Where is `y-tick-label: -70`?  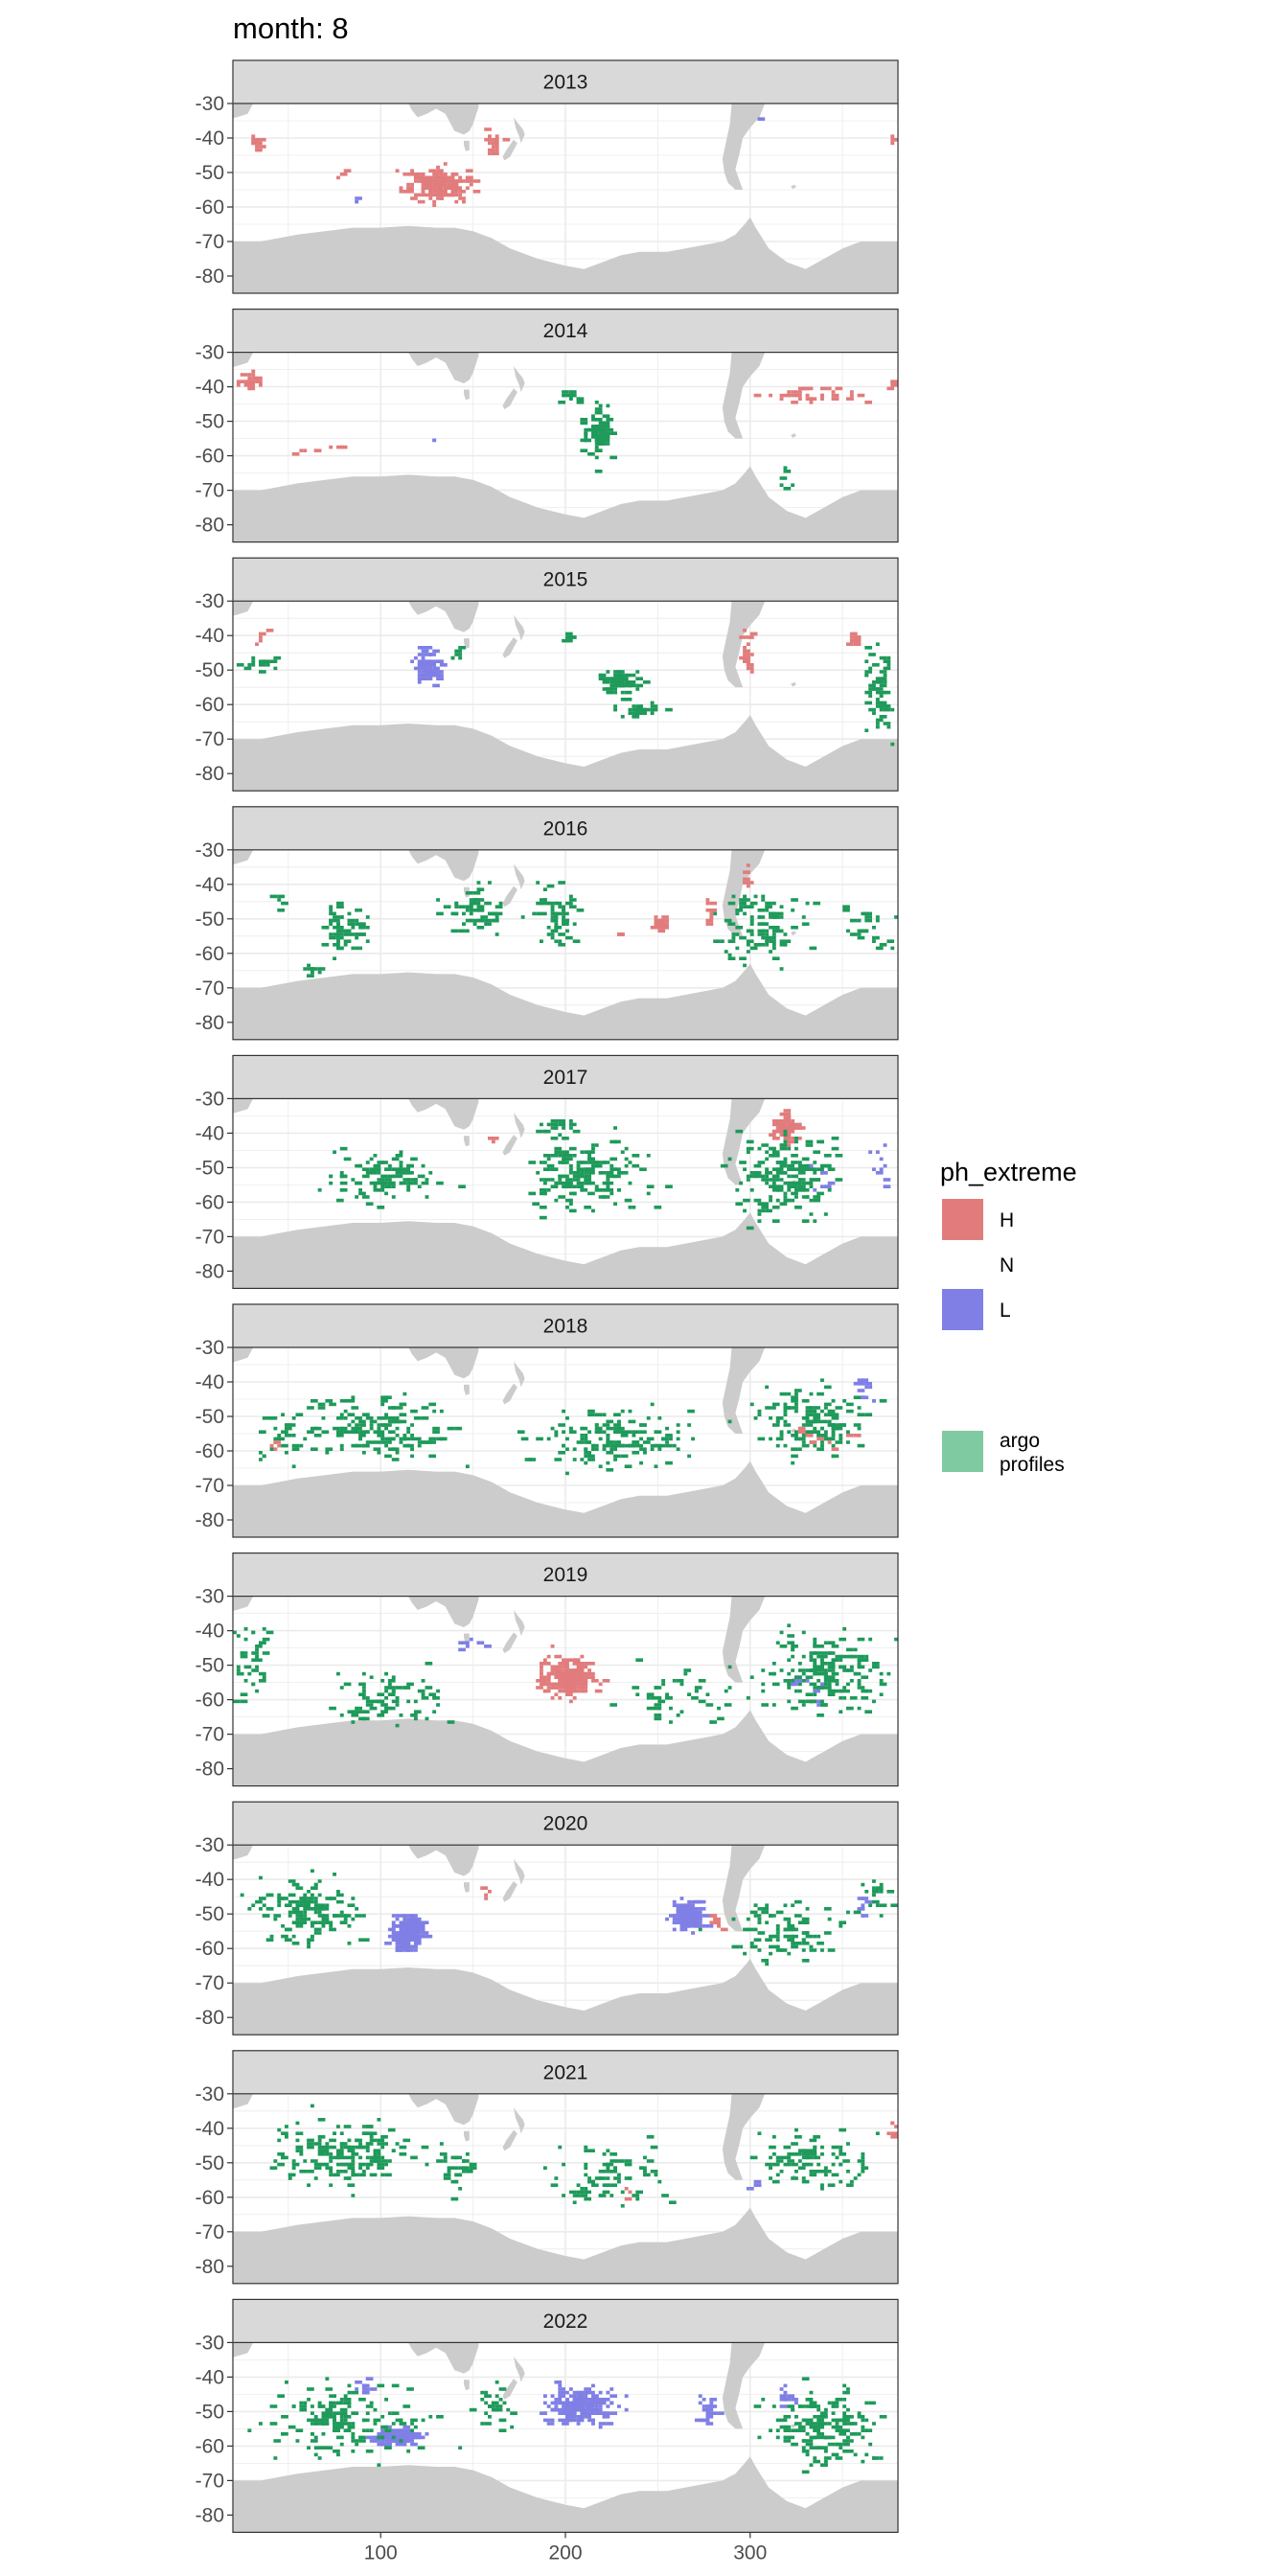 y-tick-label: -70 is located at coordinates (210, 1237).